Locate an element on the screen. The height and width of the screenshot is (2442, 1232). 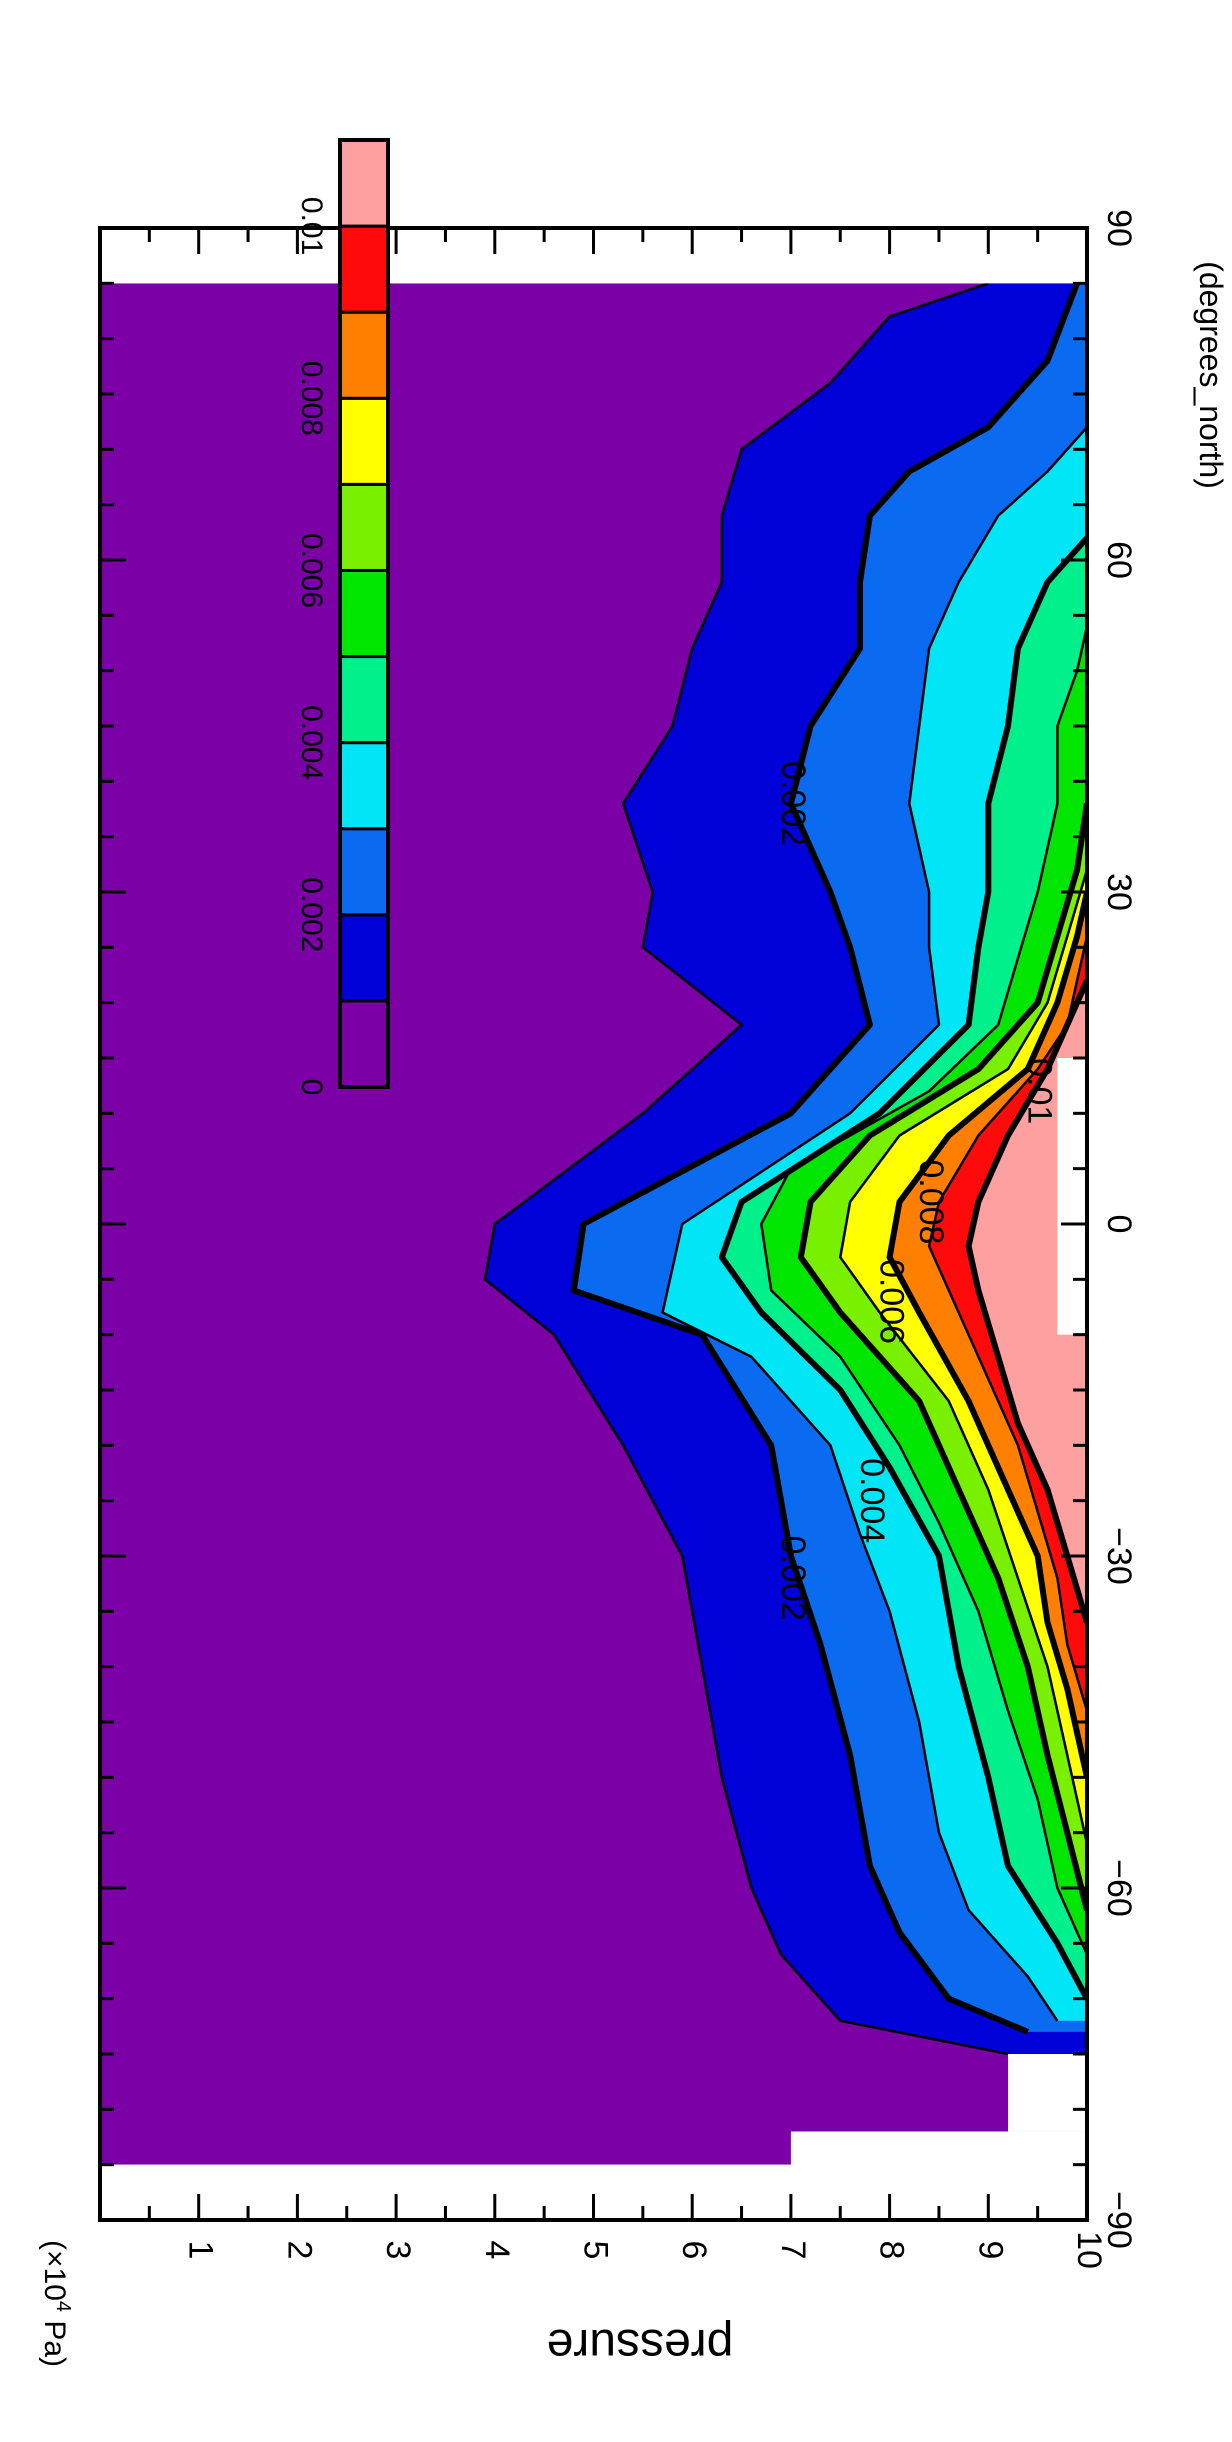
pressure-tick-label: 3 is located at coordinates (398, 2250).